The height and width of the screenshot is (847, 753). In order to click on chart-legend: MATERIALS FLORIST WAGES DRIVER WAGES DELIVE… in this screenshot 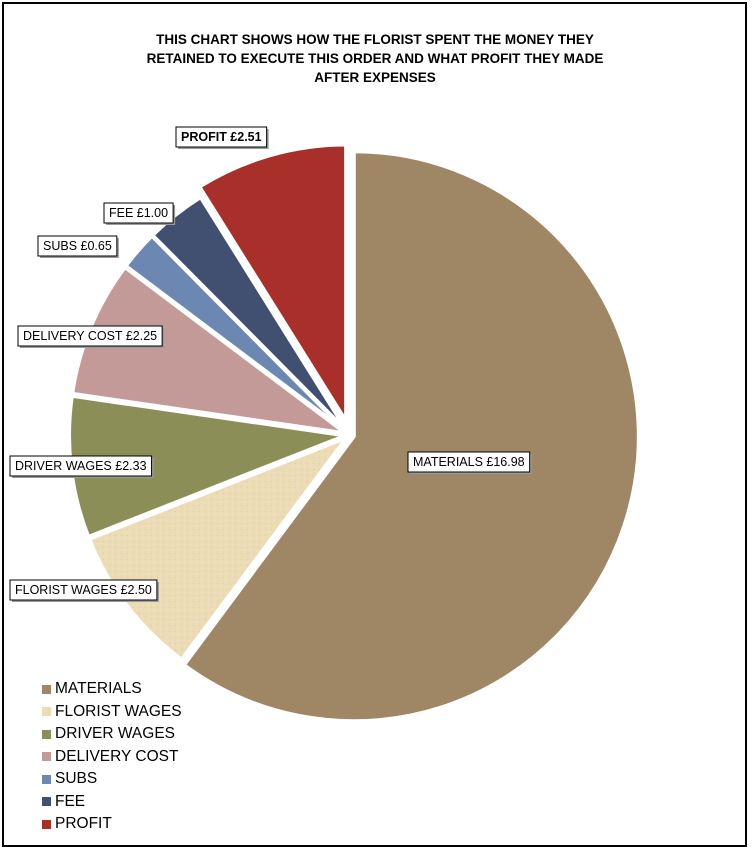, I will do `click(112, 757)`.